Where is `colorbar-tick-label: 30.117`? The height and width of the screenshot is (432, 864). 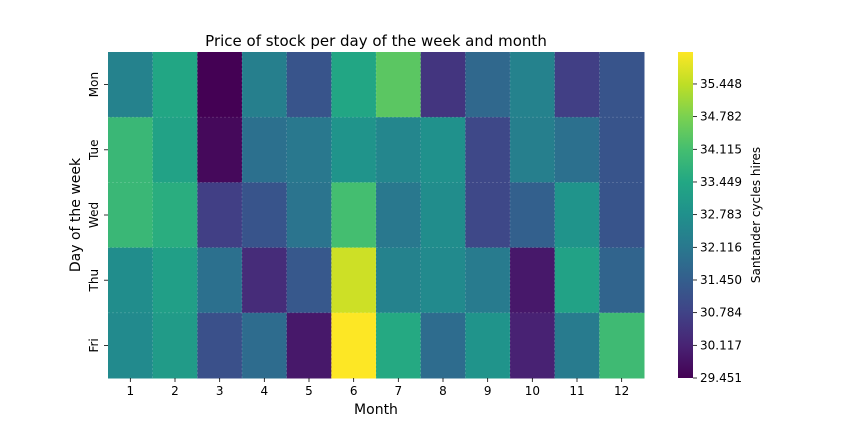
colorbar-tick-label: 30.117 is located at coordinates (721, 345).